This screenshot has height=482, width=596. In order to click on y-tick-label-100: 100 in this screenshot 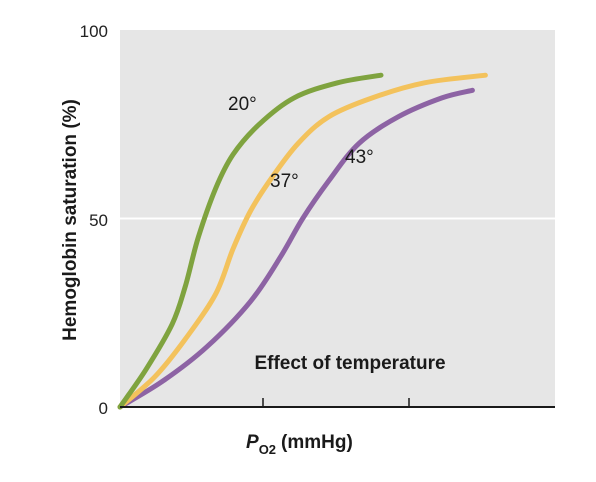, I will do `click(94, 31)`.